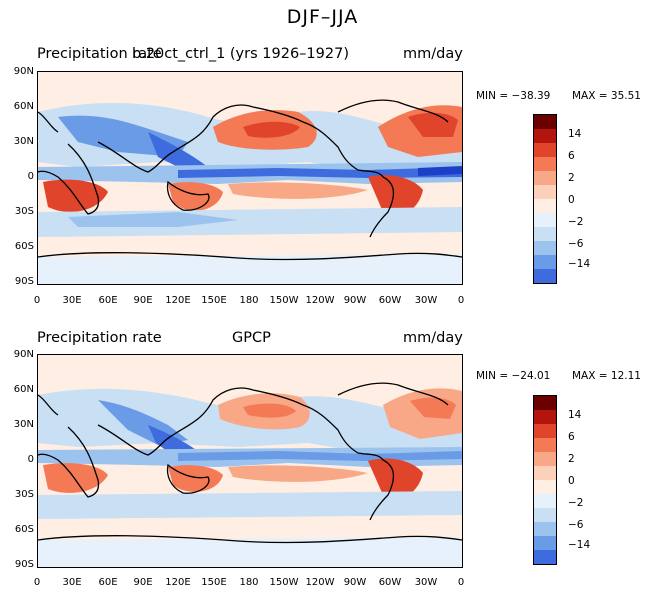 The height and width of the screenshot is (594, 645). Describe the element at coordinates (576, 222) in the screenshot. I see `panel-1-colorbar-label: −2` at that location.